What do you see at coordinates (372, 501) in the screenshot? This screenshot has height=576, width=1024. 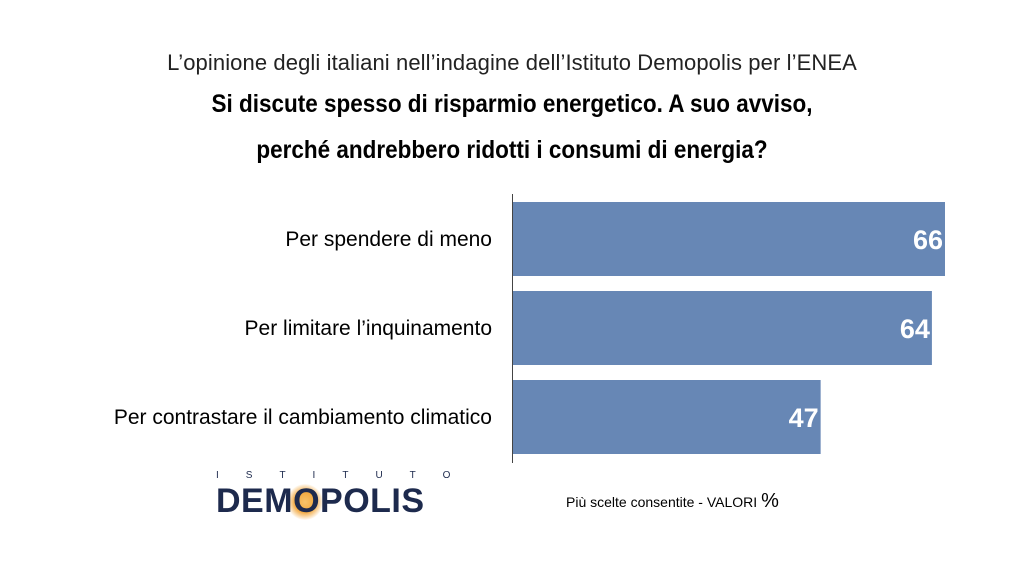 I see `logo-part-b: POLIS` at bounding box center [372, 501].